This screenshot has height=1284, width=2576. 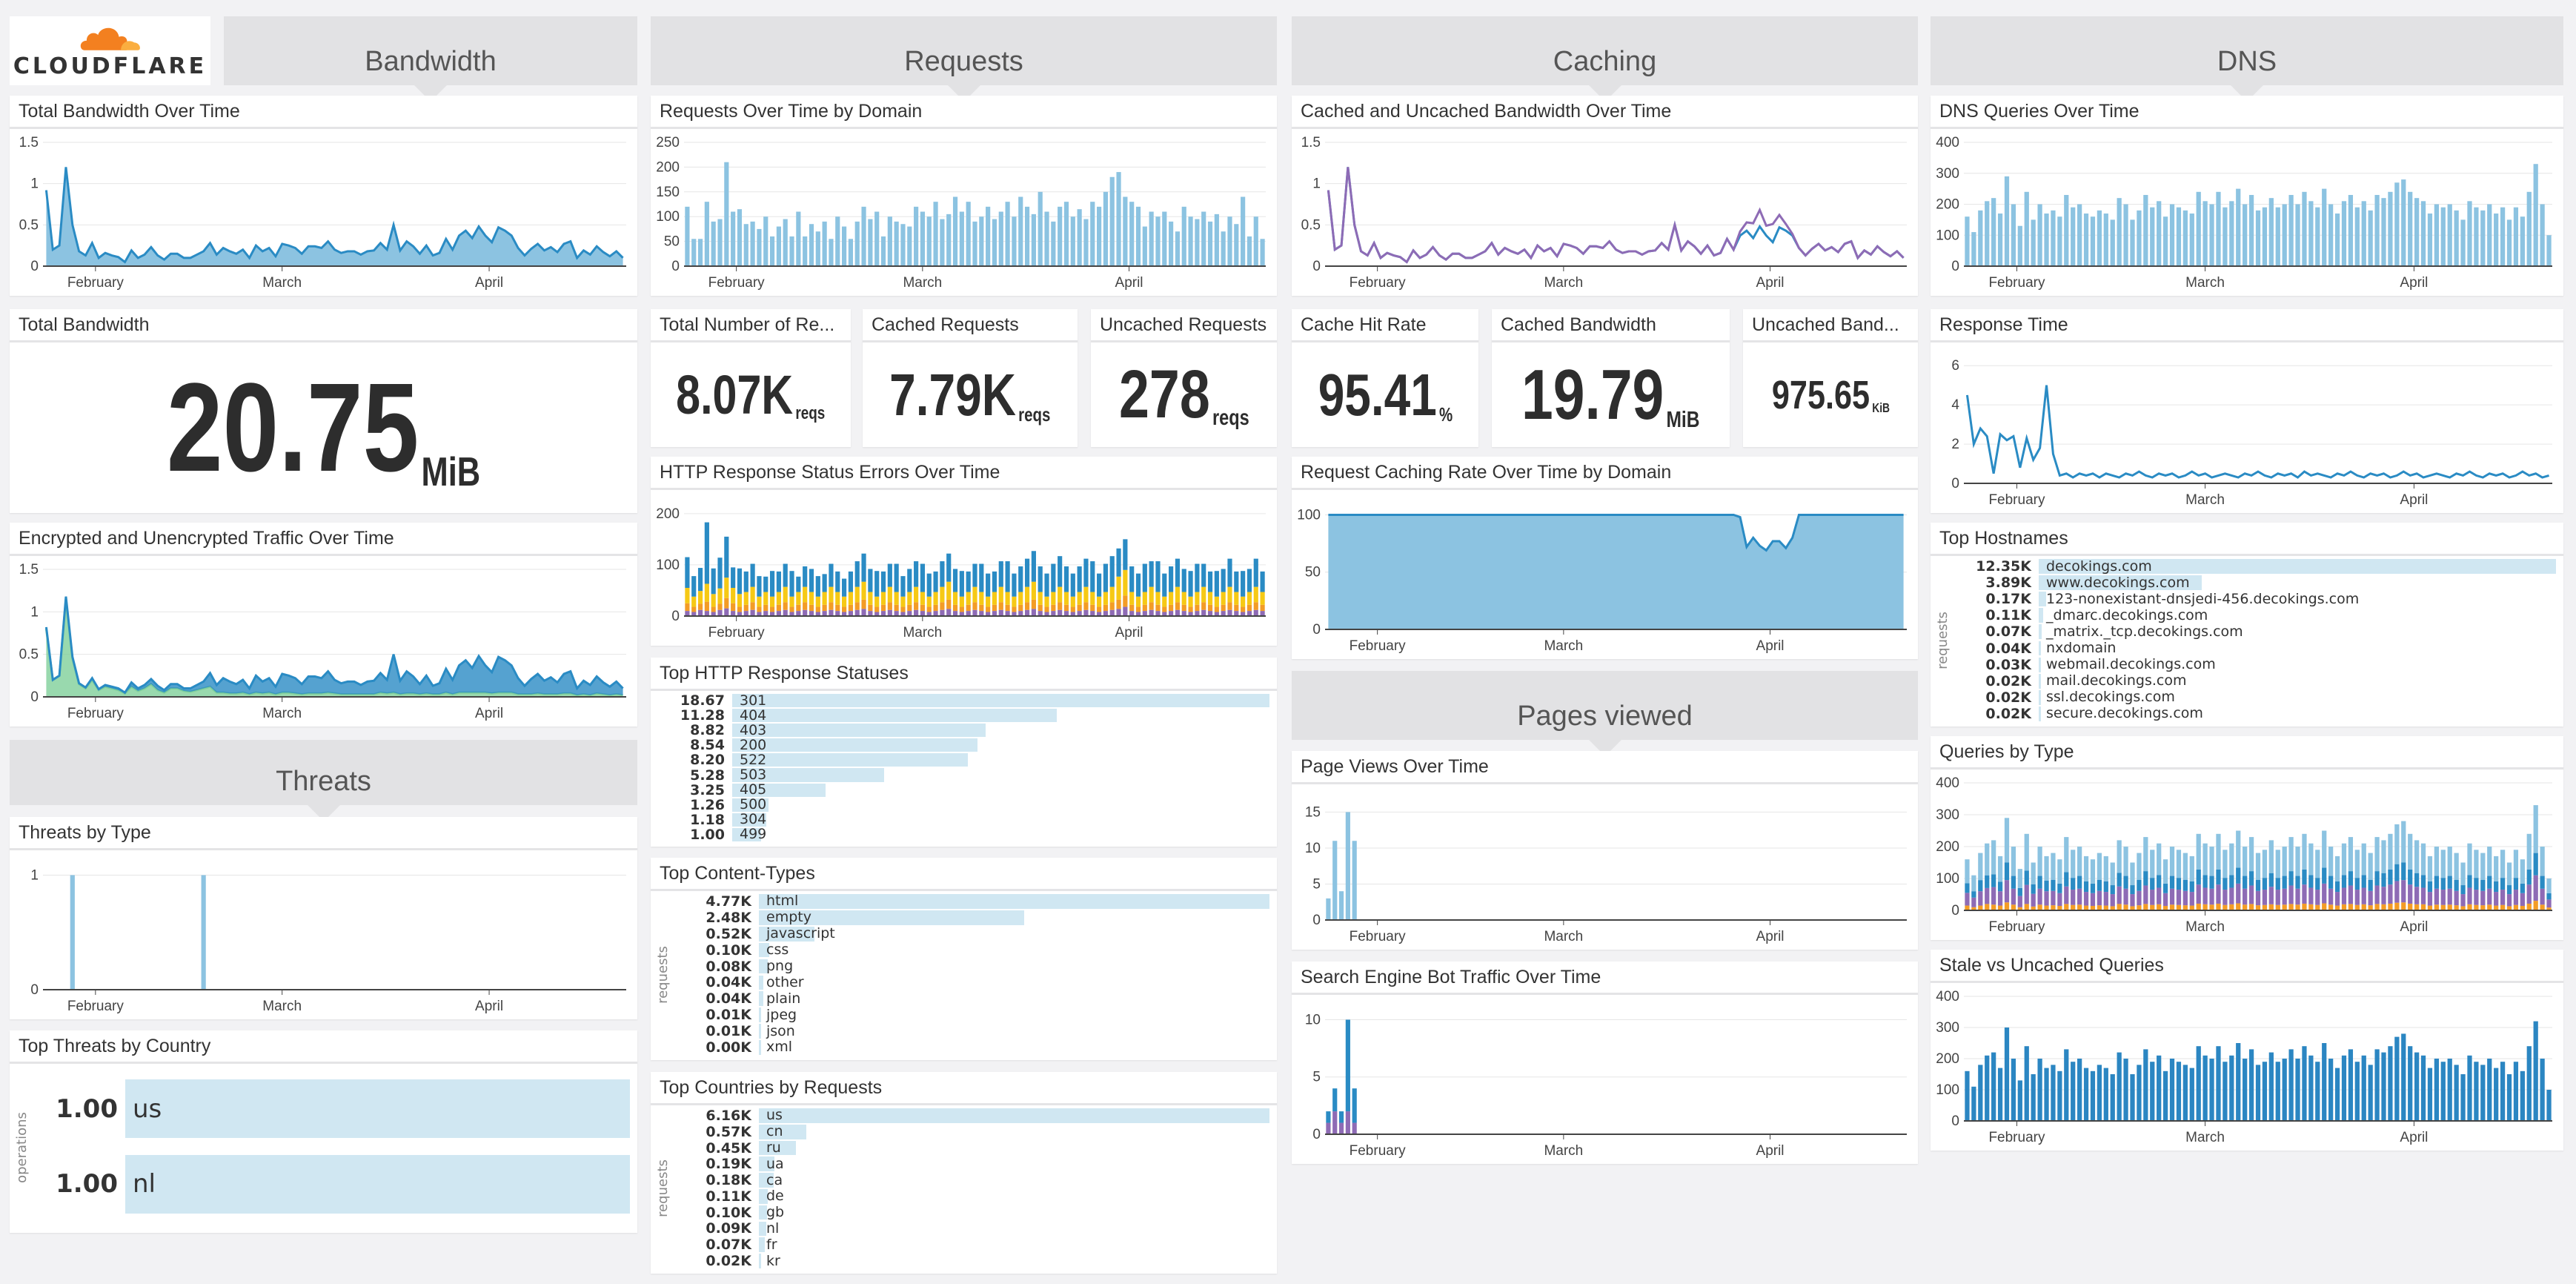 What do you see at coordinates (964, 874) in the screenshot?
I see `panel-title: Top Content-Types` at bounding box center [964, 874].